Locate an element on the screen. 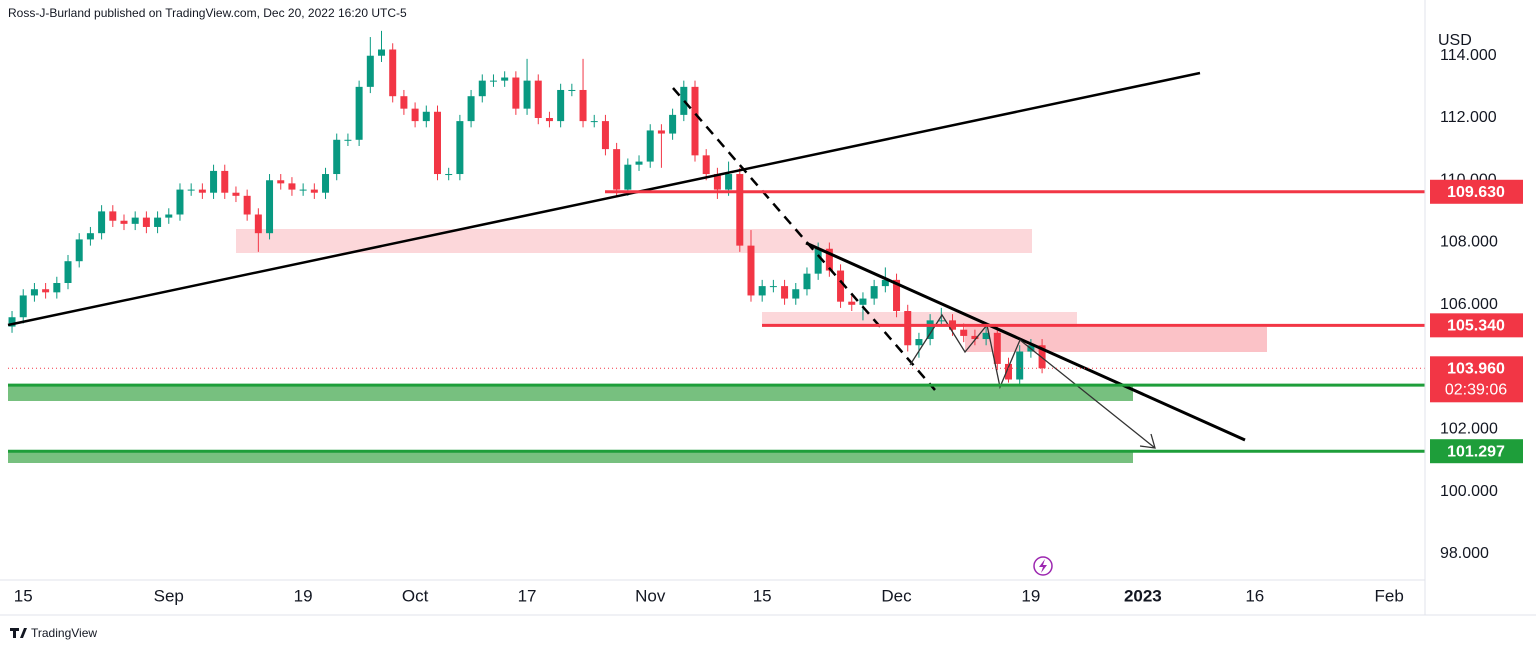 This screenshot has height=651, width=1536. arrow-head is located at coordinates (1147, 441).